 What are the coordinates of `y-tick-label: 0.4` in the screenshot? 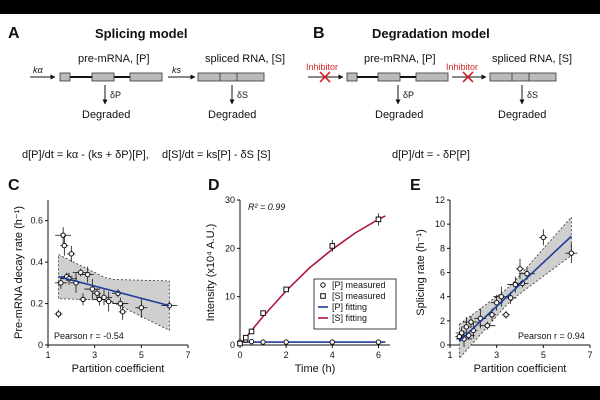 It's located at (36, 262).